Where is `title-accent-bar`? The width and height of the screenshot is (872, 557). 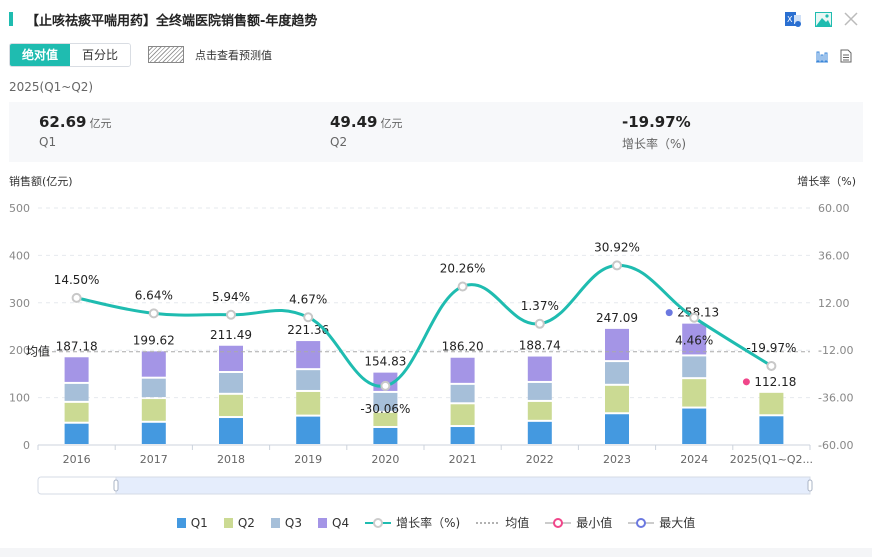 title-accent-bar is located at coordinates (11, 19).